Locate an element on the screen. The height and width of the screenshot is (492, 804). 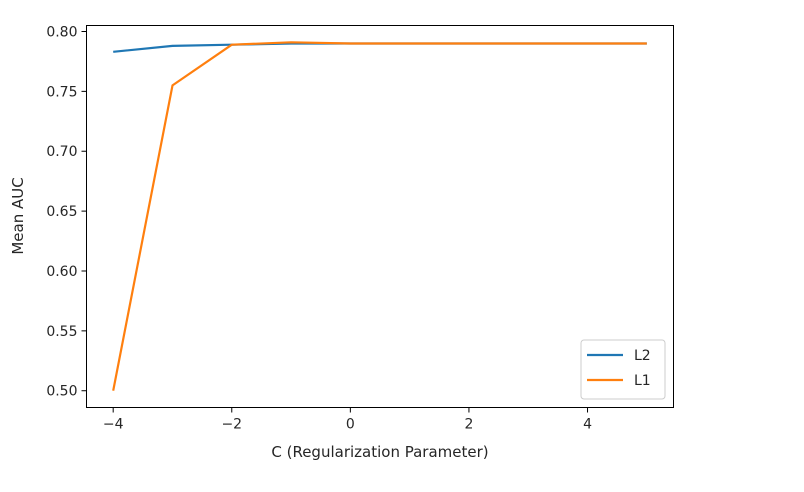
x-axis-ticks: −4 −2 0 2 4 is located at coordinates (347, 420).